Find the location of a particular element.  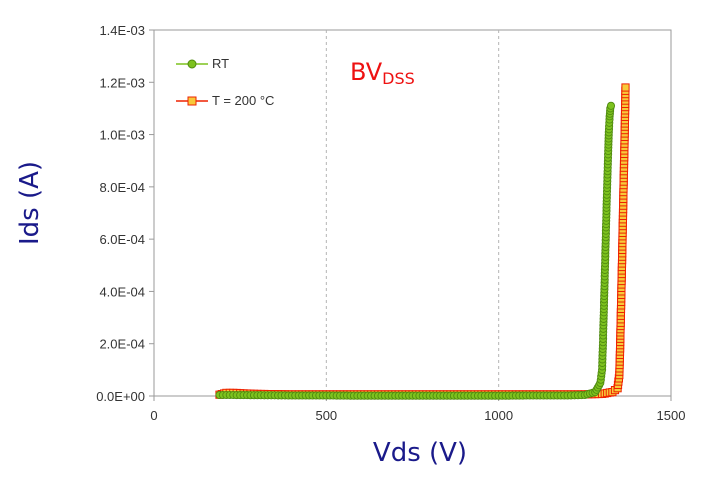

data-point-rt is located at coordinates (611, 105).